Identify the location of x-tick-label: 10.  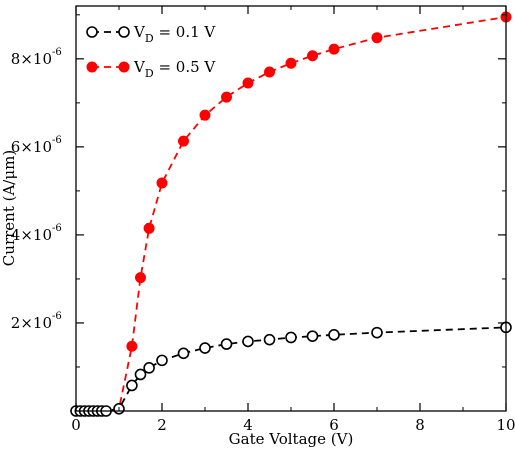
(505, 425).